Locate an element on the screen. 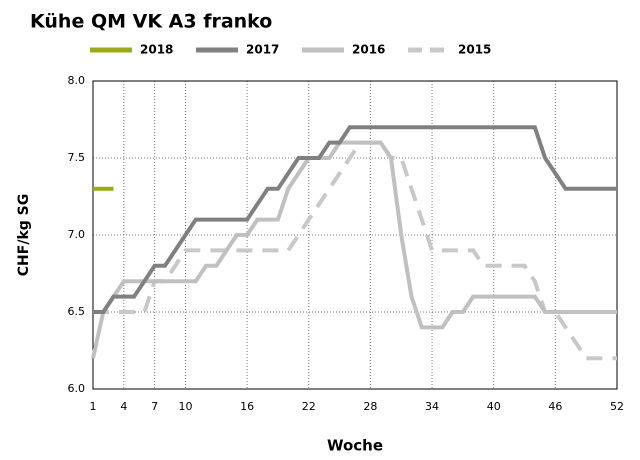 This screenshot has height=460, width=640. x-tick-label: 10 is located at coordinates (185, 406).